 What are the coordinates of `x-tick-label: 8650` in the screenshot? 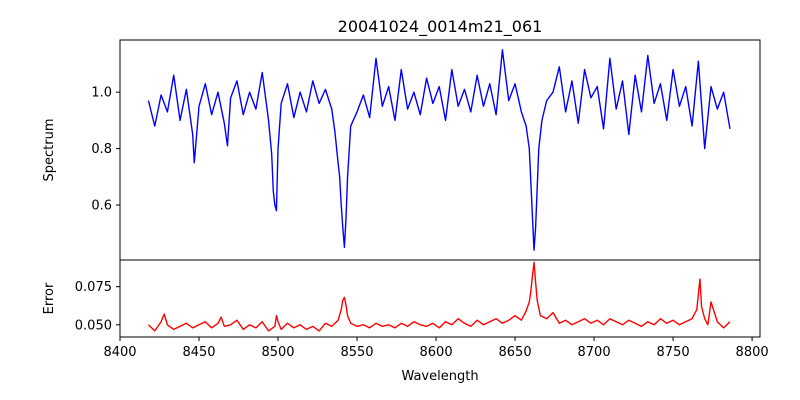 It's located at (515, 352).